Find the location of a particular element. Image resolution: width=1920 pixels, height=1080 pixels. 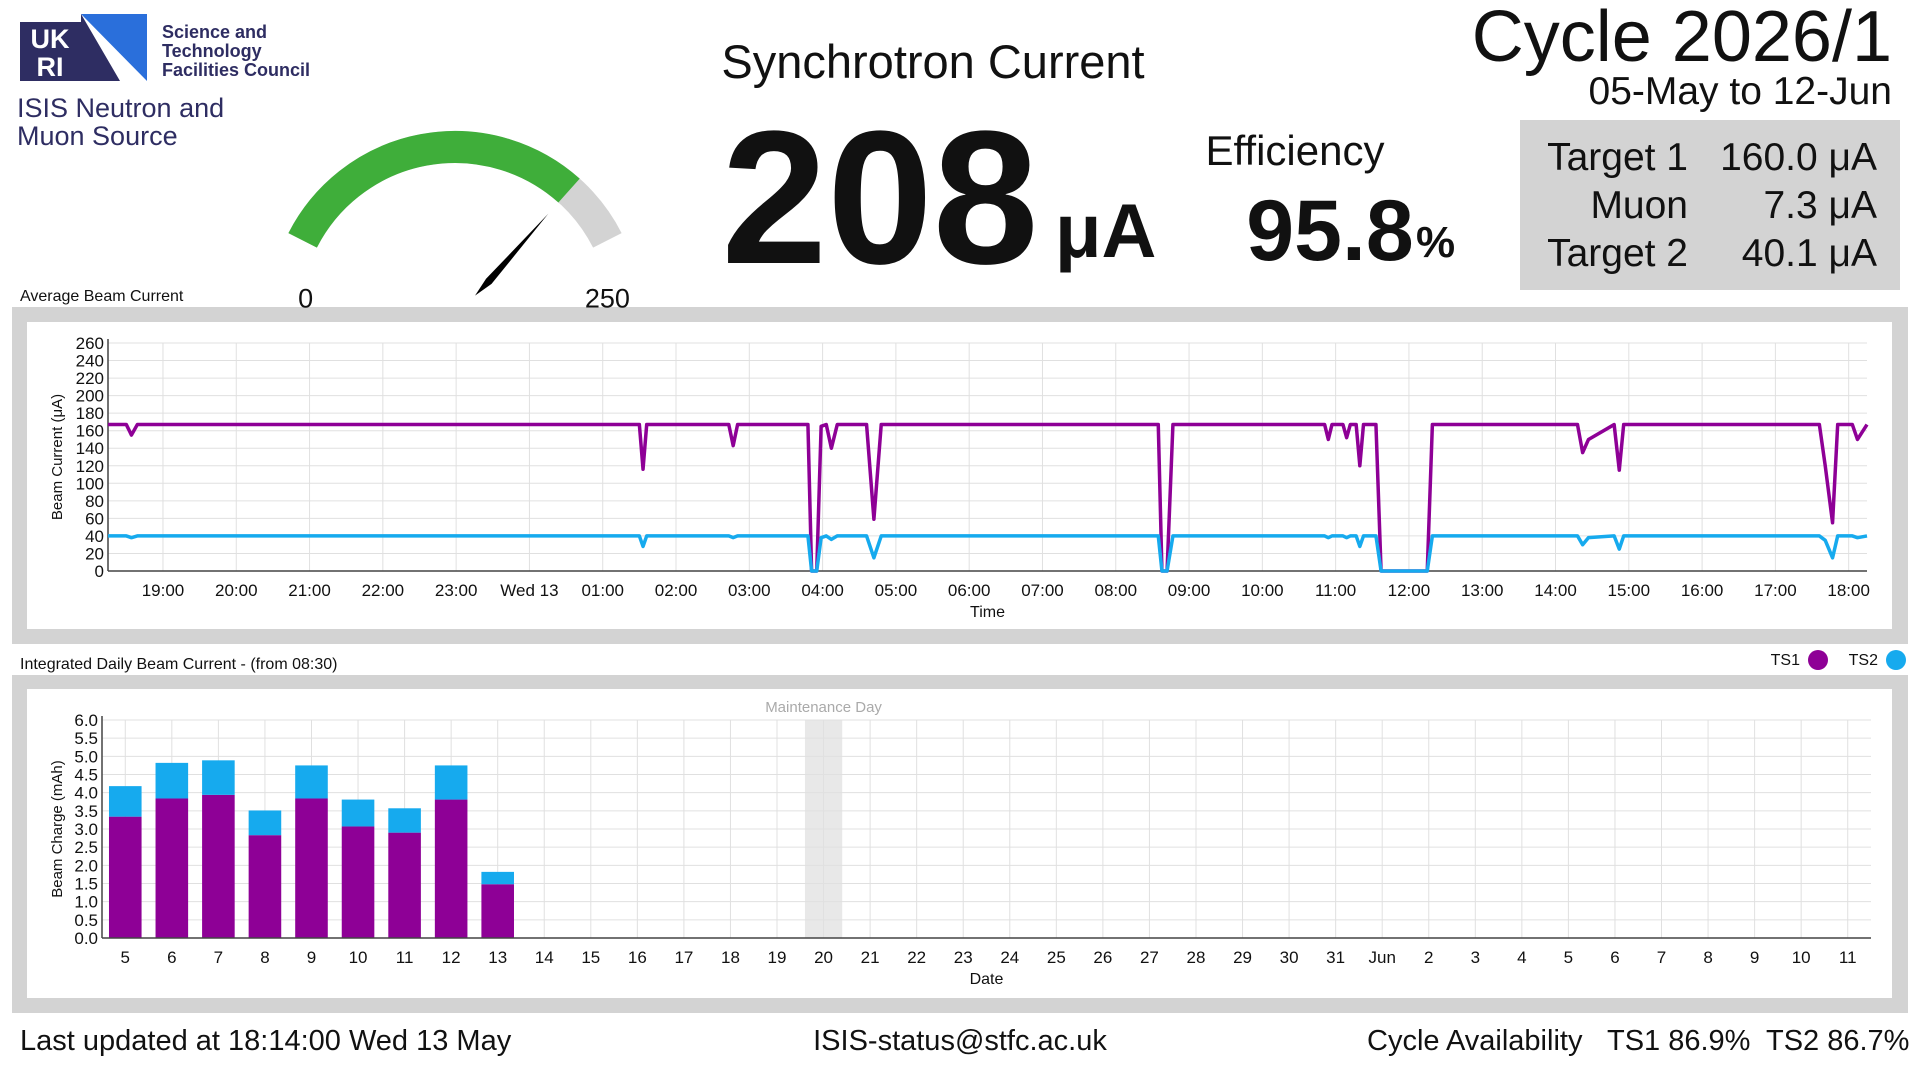

y-tick-label: 6.0 is located at coordinates (86, 720).